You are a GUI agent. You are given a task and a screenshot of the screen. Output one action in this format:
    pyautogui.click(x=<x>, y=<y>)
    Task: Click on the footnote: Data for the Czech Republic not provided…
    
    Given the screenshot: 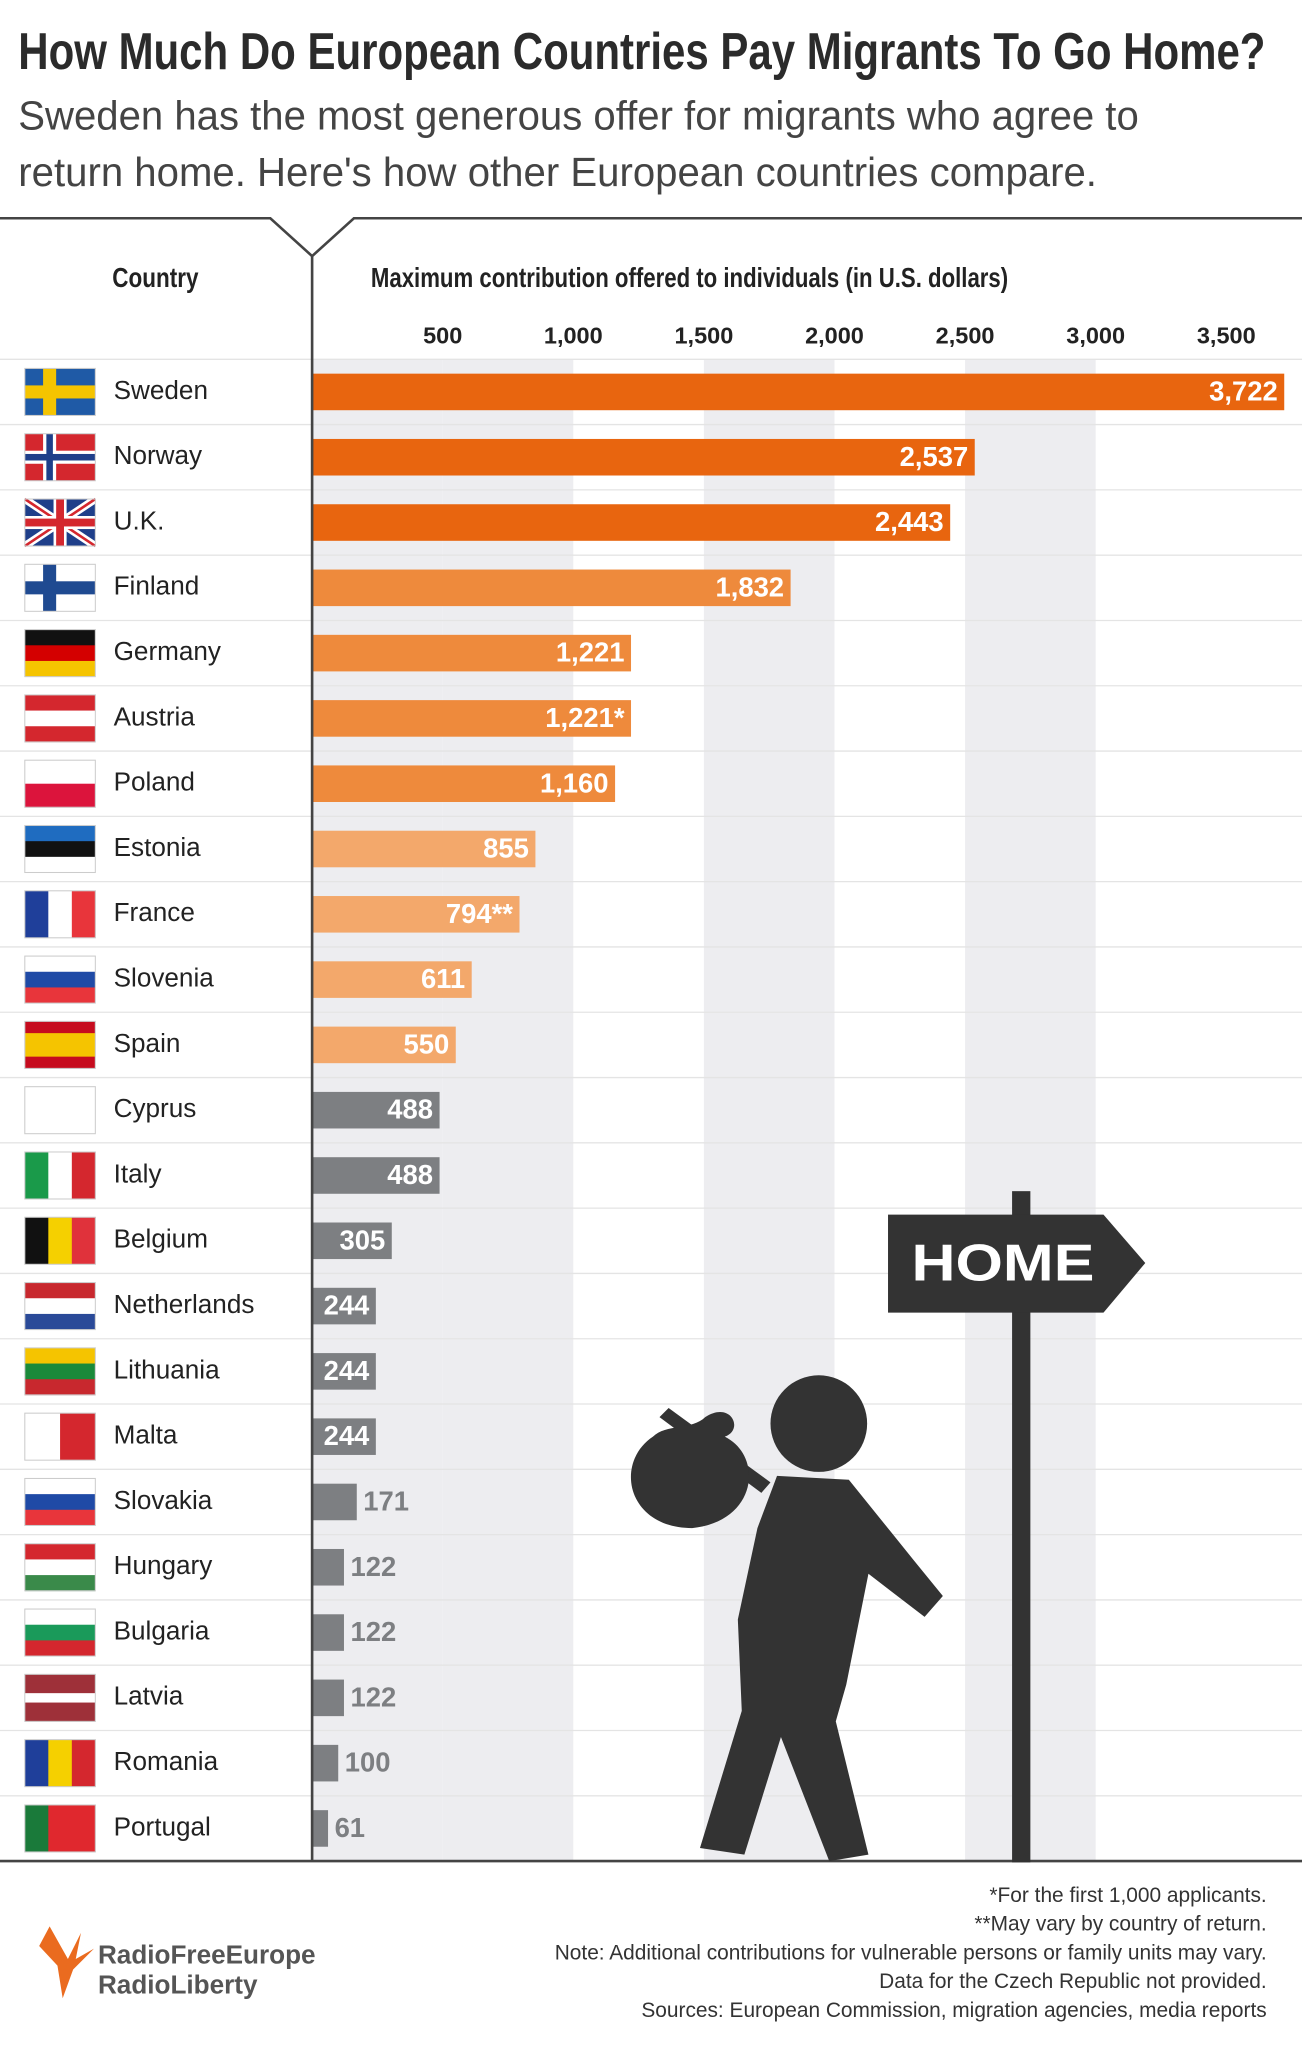 What is the action you would take?
    pyautogui.click(x=1073, y=1981)
    